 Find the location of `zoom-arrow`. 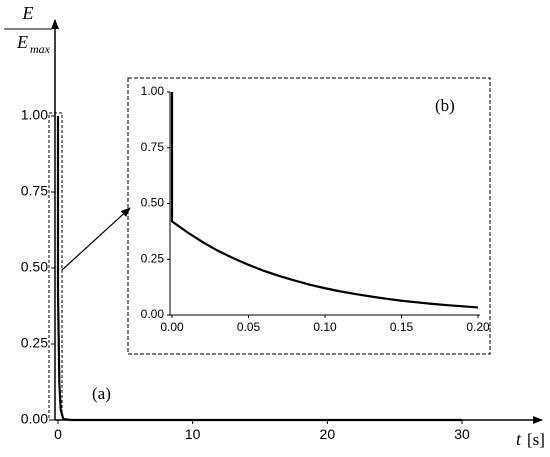

zoom-arrow is located at coordinates (96, 239).